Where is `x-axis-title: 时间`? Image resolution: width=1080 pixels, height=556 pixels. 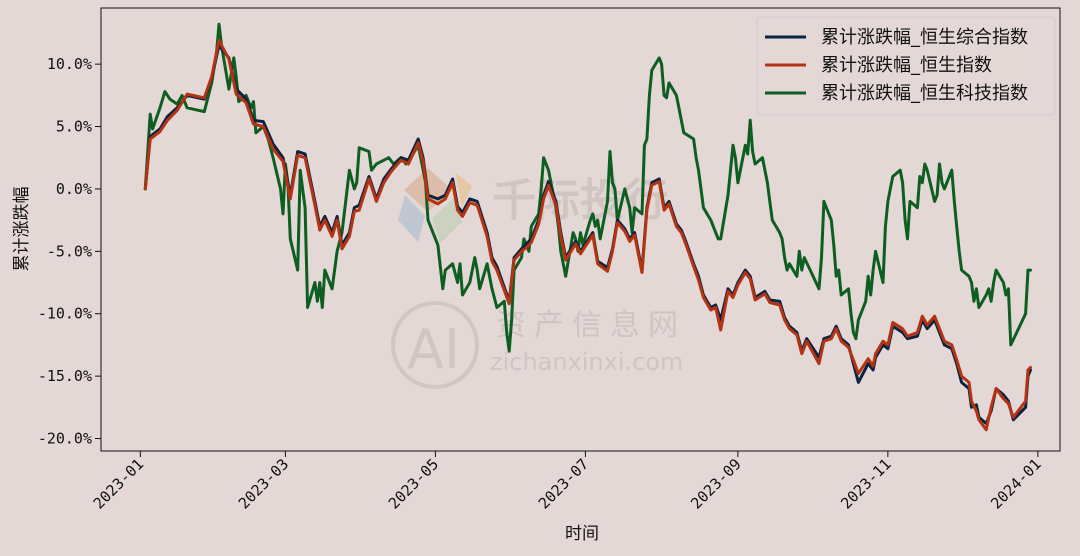 x-axis-title: 时间 is located at coordinates (582, 534).